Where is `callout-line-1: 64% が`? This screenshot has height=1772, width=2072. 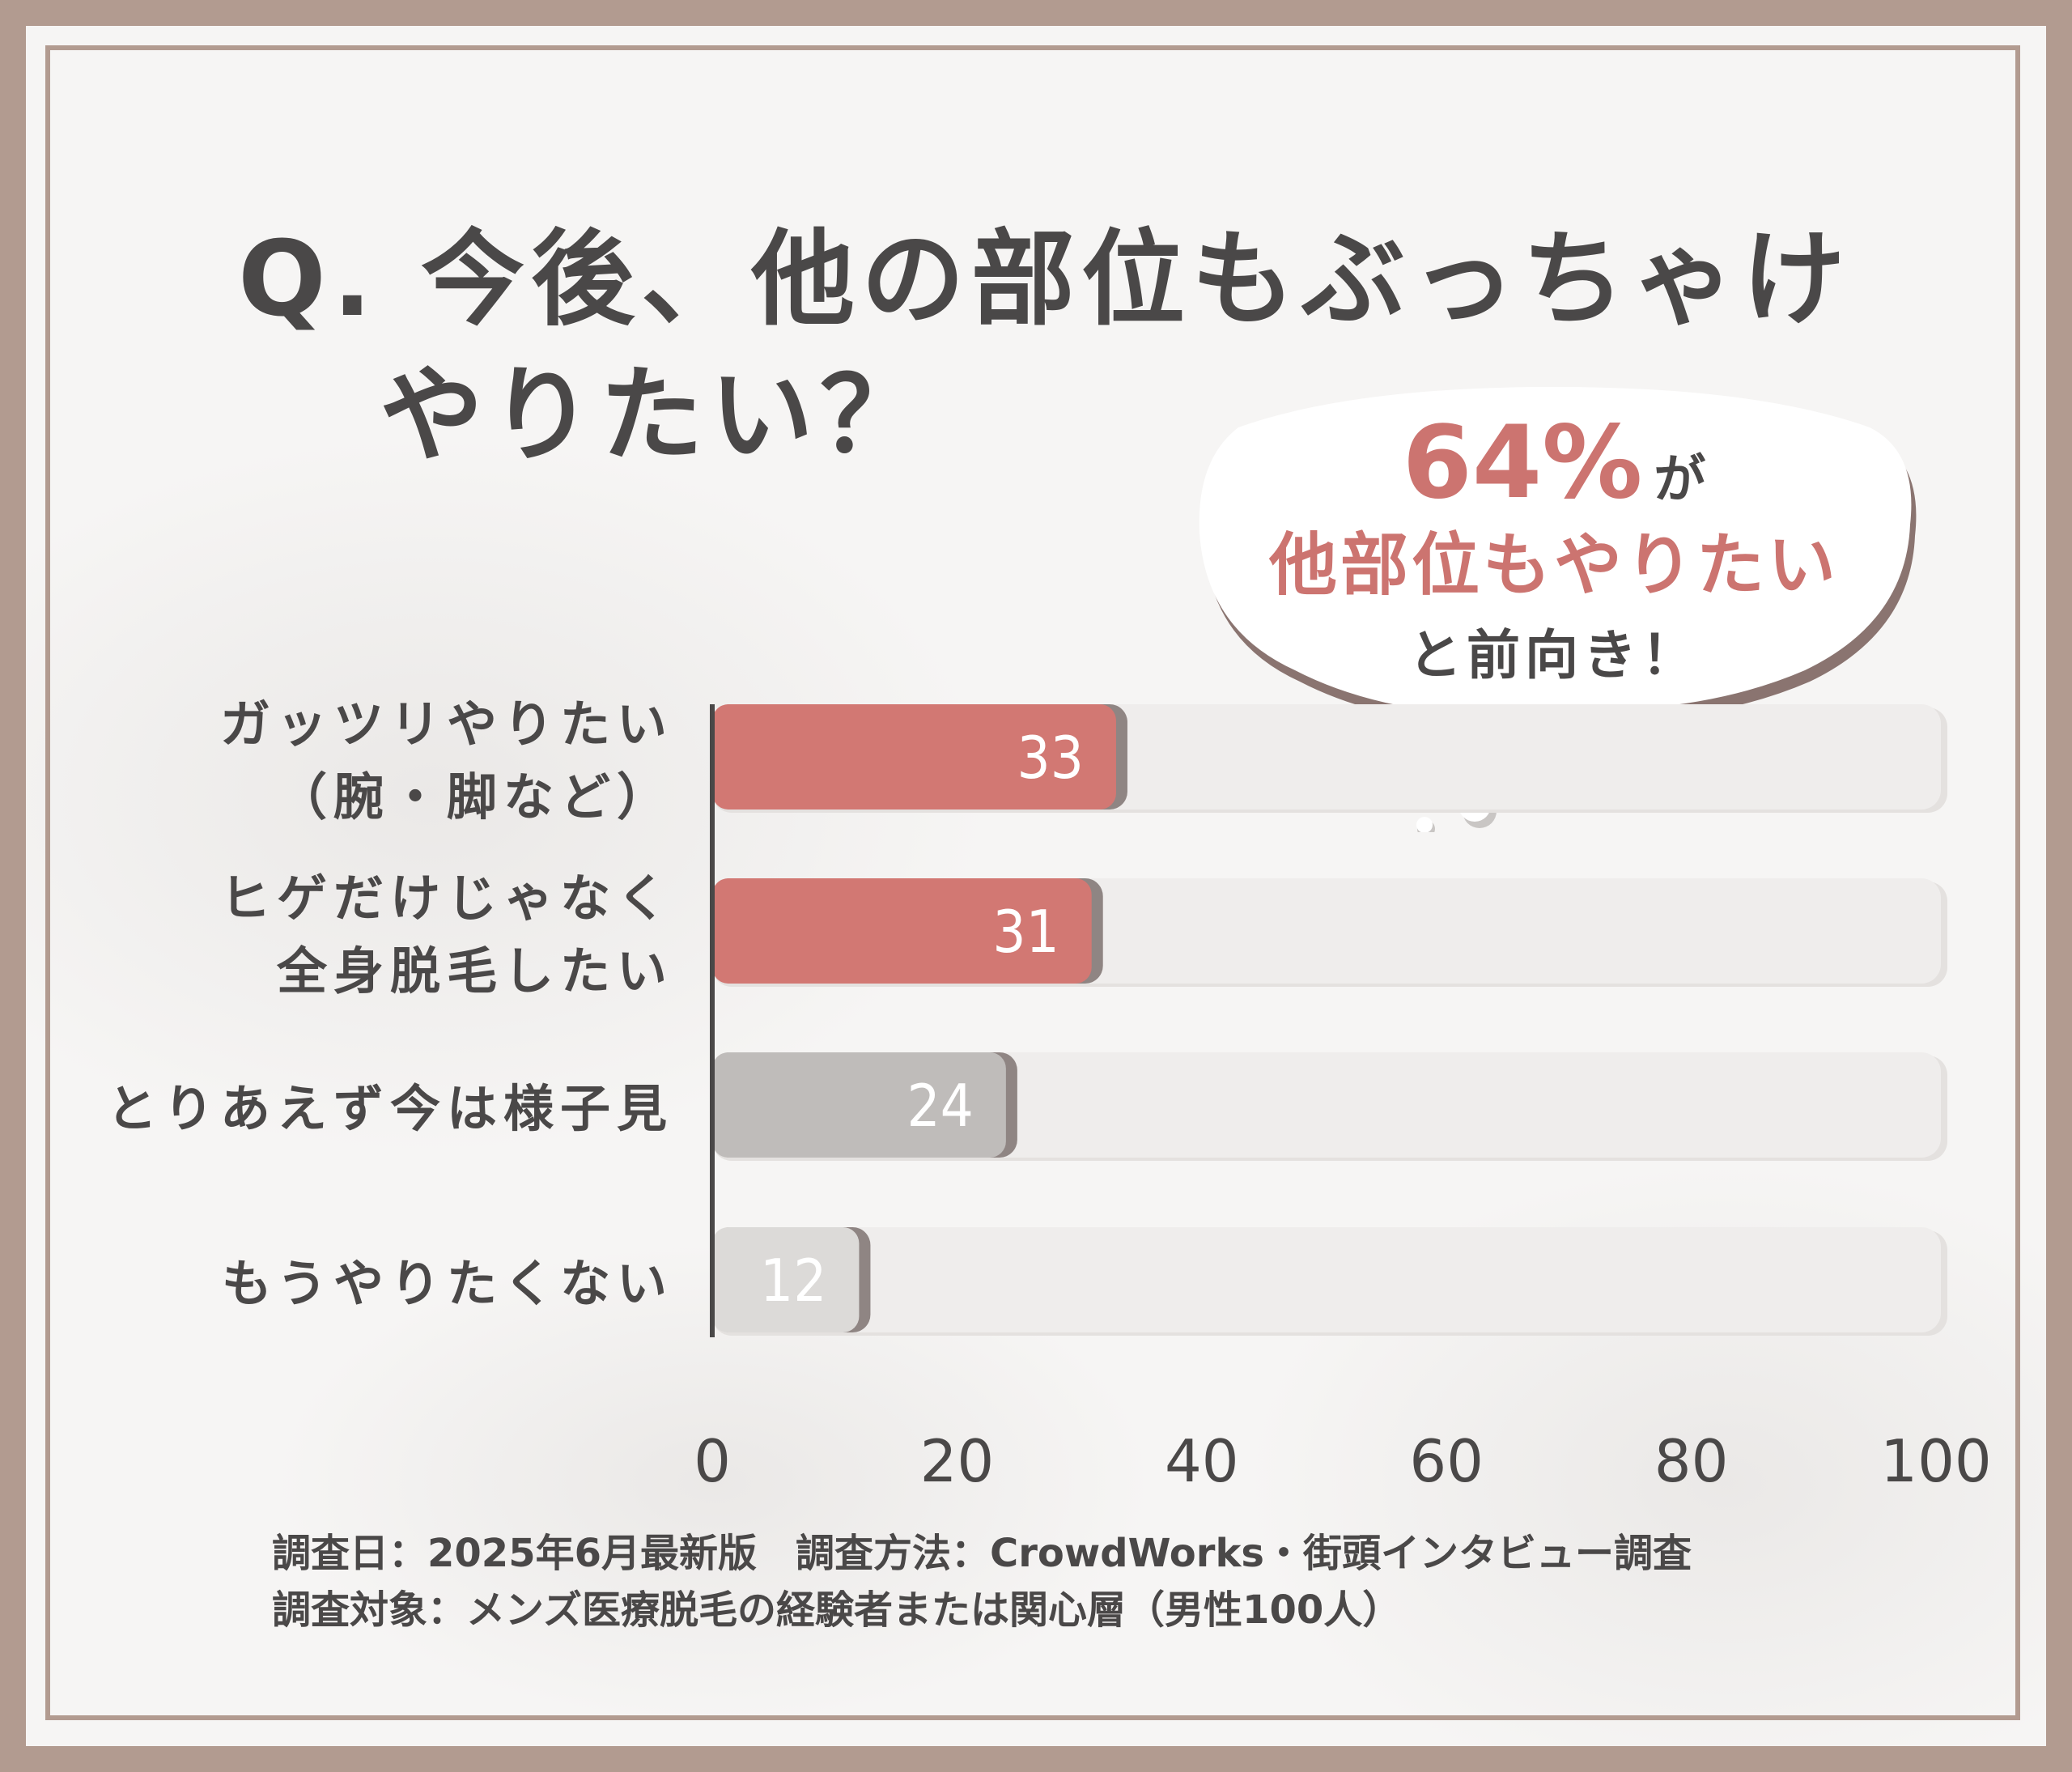
callout-line-1: 64% が is located at coordinates (1554, 463).